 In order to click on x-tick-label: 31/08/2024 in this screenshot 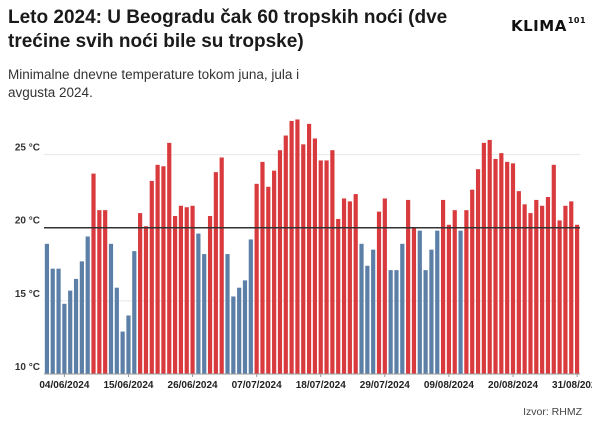, I will do `click(572, 385)`.